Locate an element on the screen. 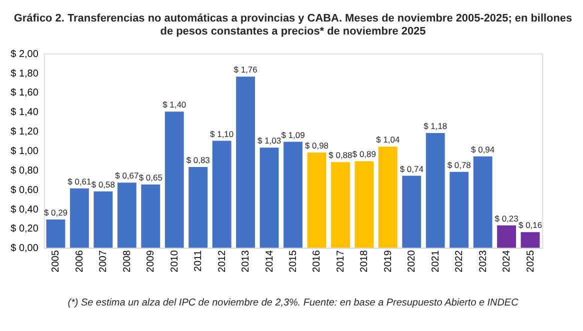 This screenshot has width=583, height=331. y-tick-label: $ 0,20 is located at coordinates (24, 229).